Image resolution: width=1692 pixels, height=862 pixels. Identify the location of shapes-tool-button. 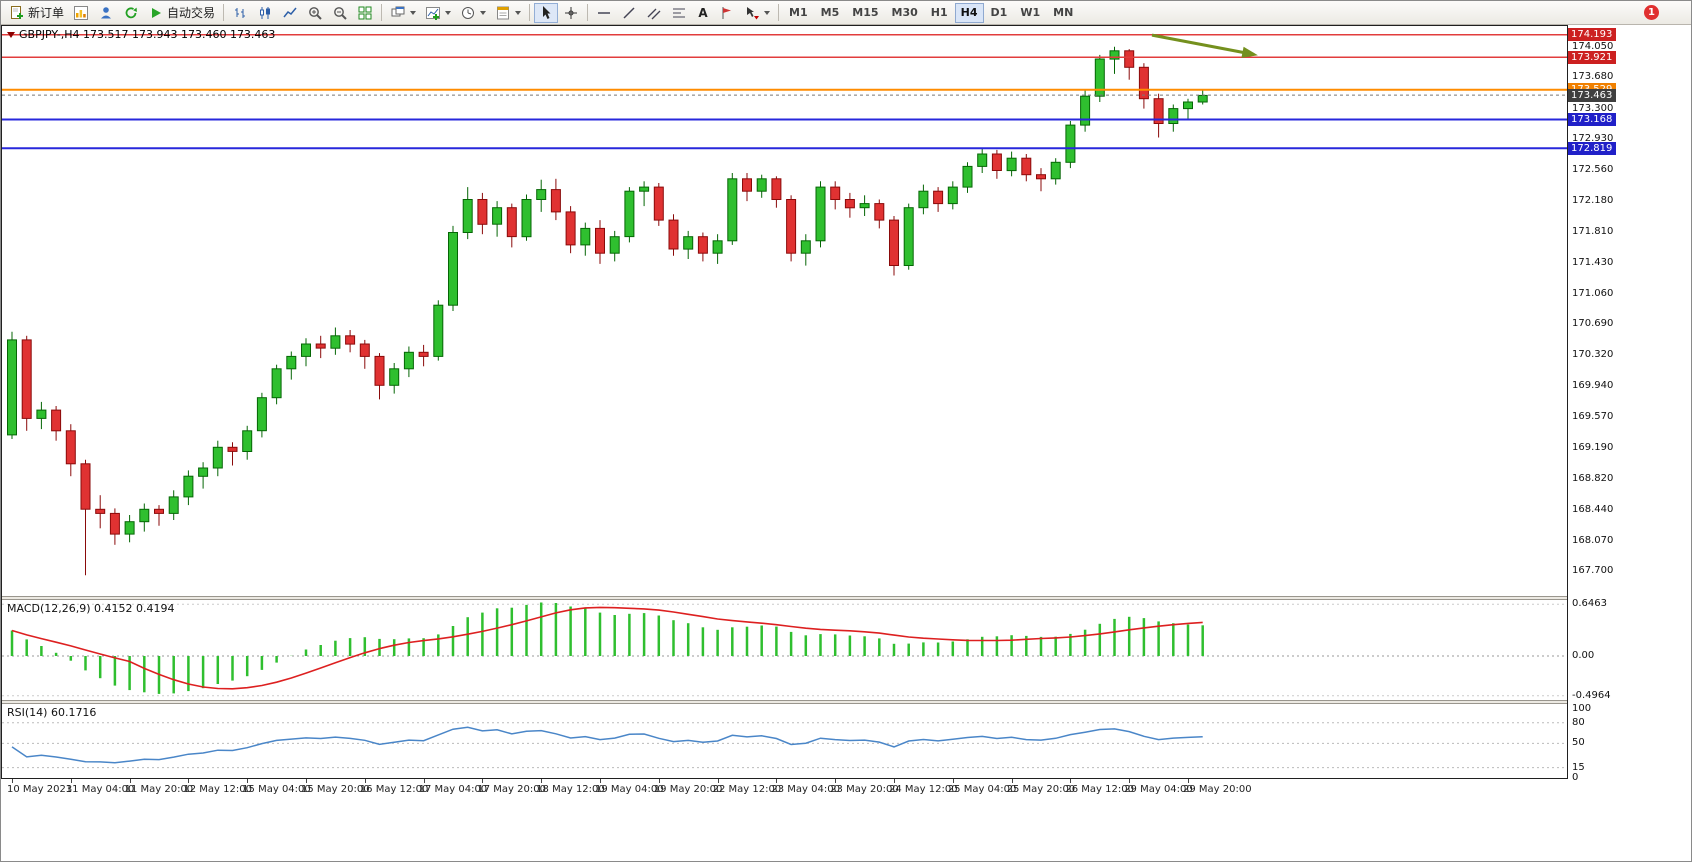
(757, 13).